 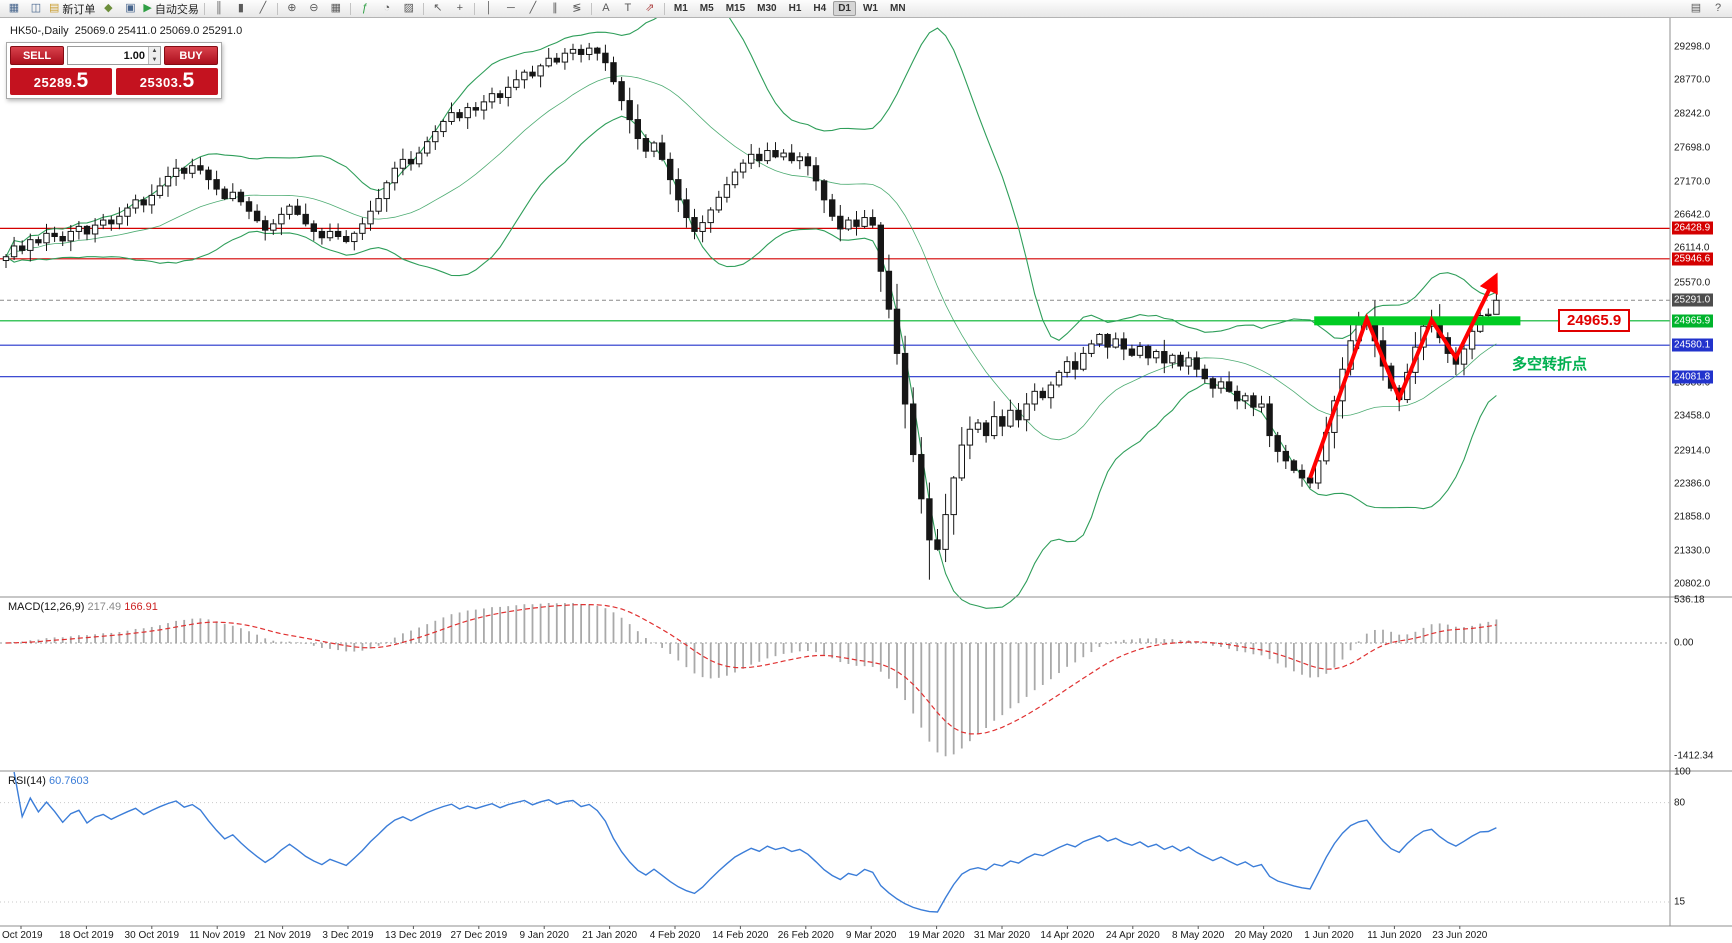 I want to click on timeframe-m1: M1, so click(x=680, y=8).